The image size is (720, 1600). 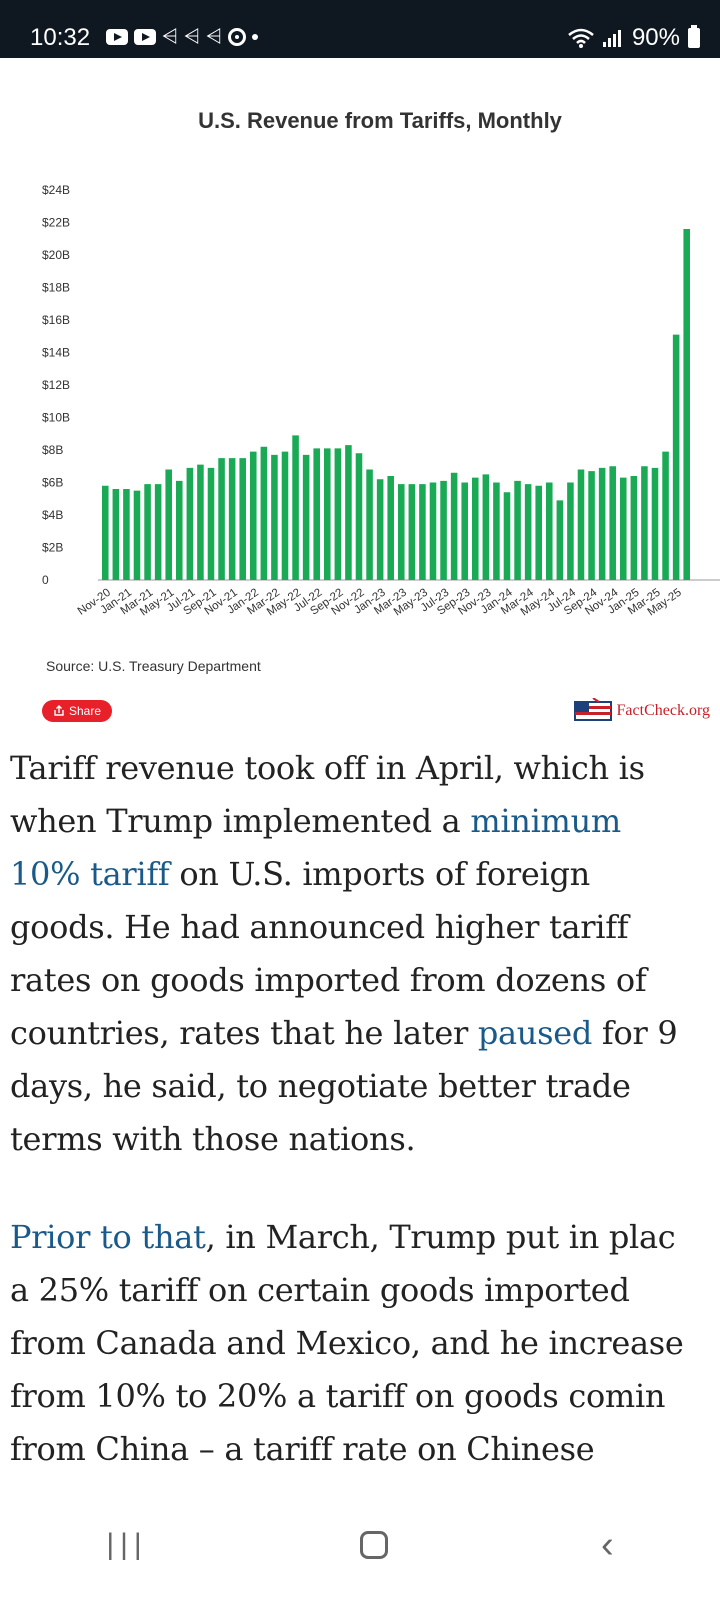 I want to click on y-tick-label: $22B, so click(x=56, y=223).